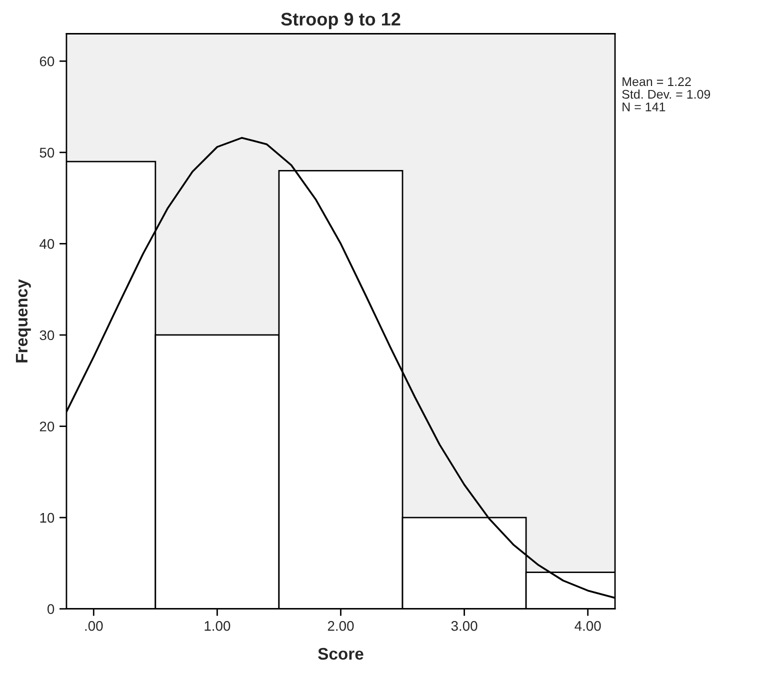  I want to click on x-tick-label: 4.00, so click(587, 626).